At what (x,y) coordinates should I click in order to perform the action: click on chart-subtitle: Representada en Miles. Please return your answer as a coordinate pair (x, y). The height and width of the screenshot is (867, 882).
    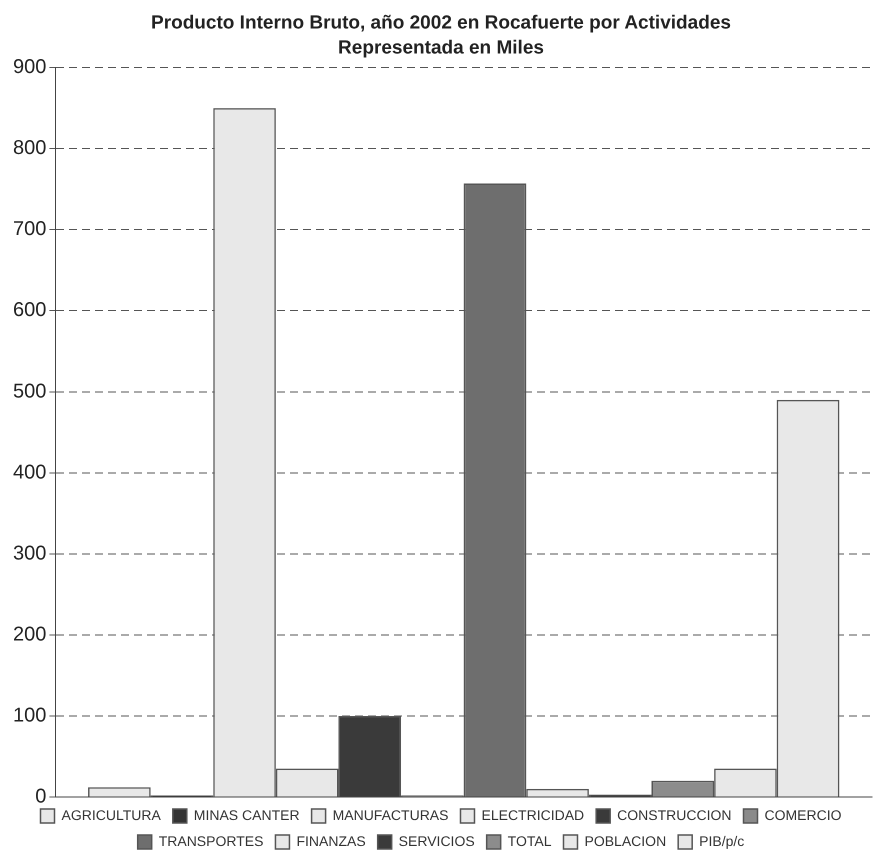
    Looking at the image, I should click on (441, 47).